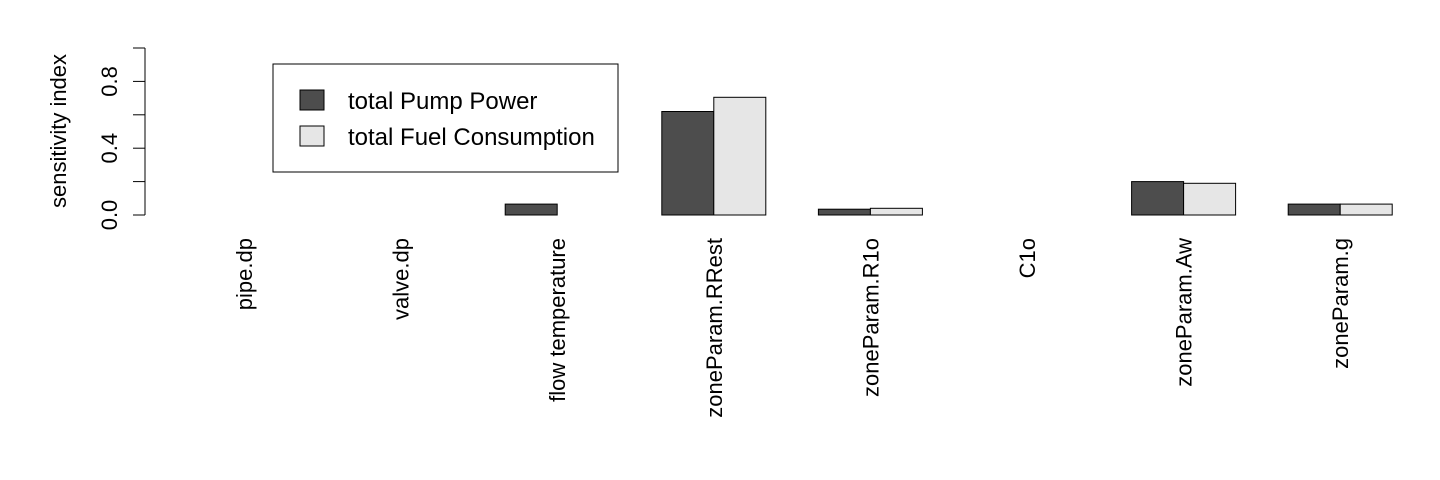  What do you see at coordinates (1184, 312) in the screenshot?
I see `category-label: zoneParam.Aw` at bounding box center [1184, 312].